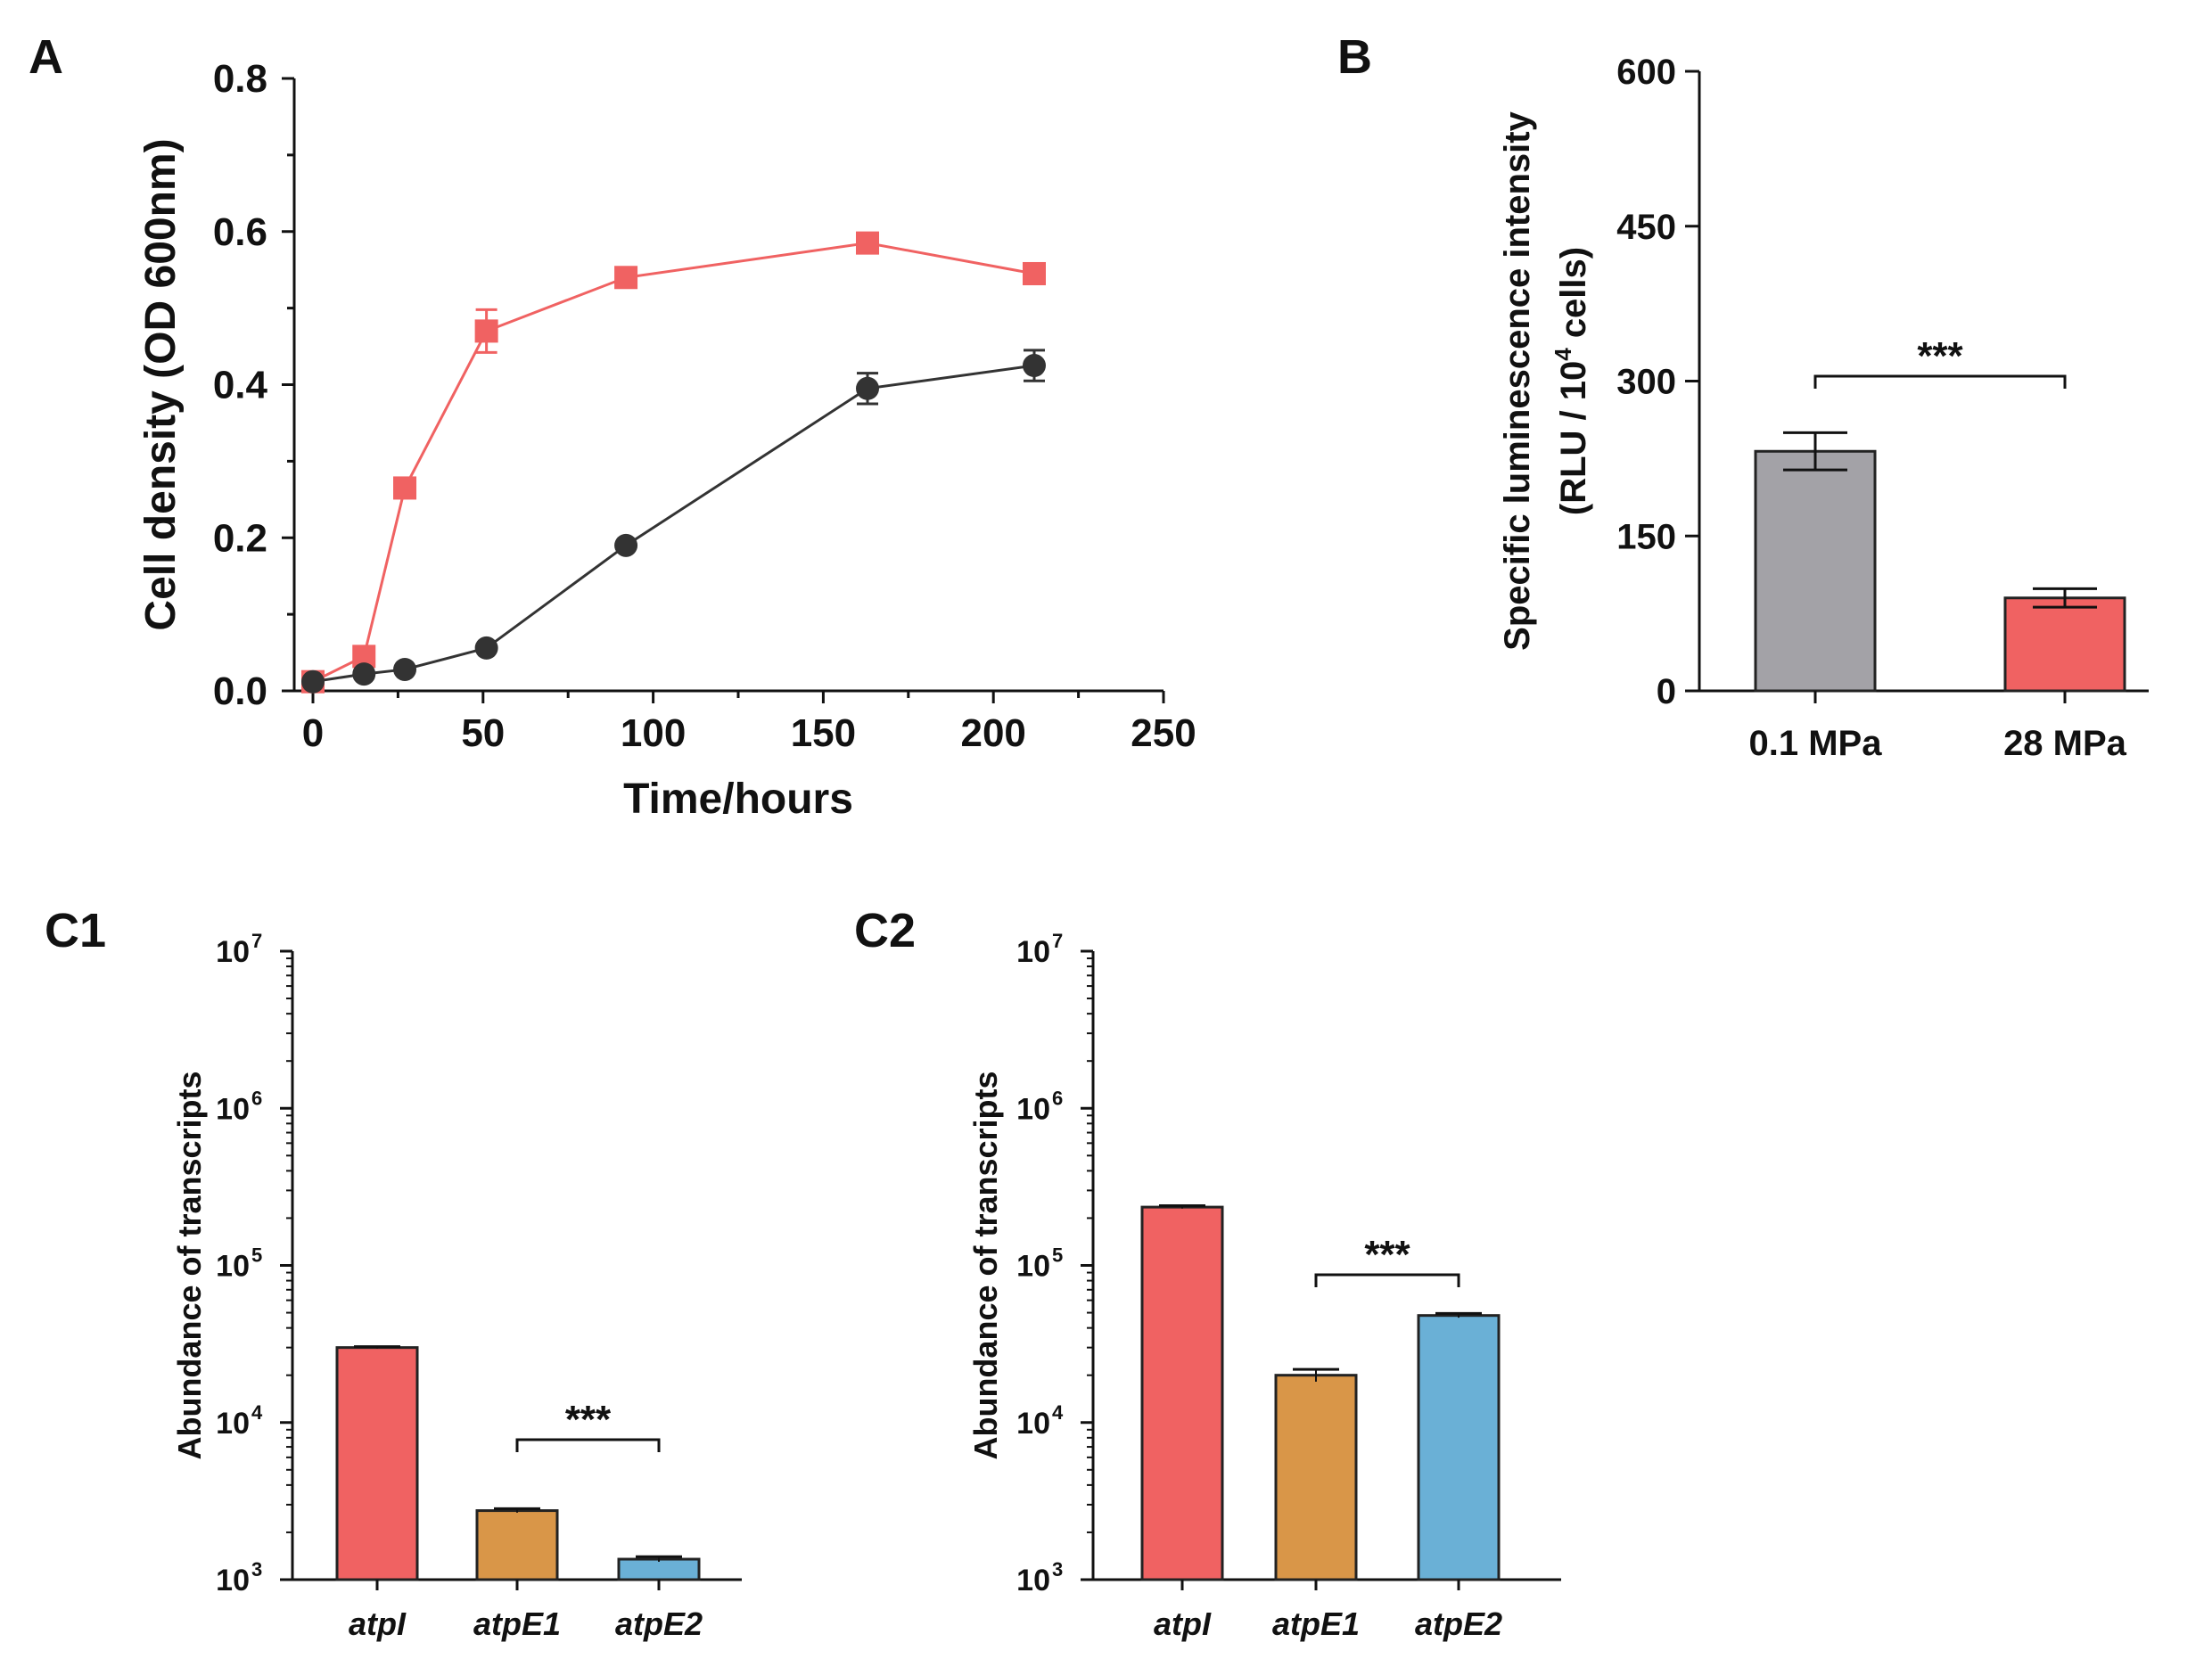 The height and width of the screenshot is (1667, 2212). I want to click on y-tick-label: 0, so click(1666, 691).